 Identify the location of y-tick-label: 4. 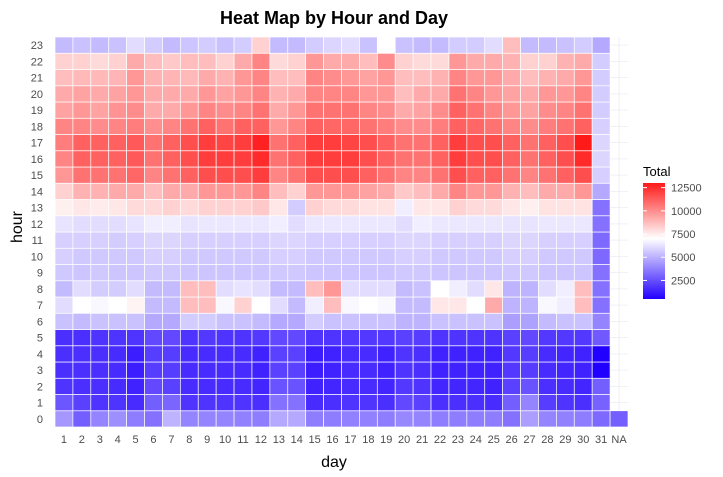
(40, 355).